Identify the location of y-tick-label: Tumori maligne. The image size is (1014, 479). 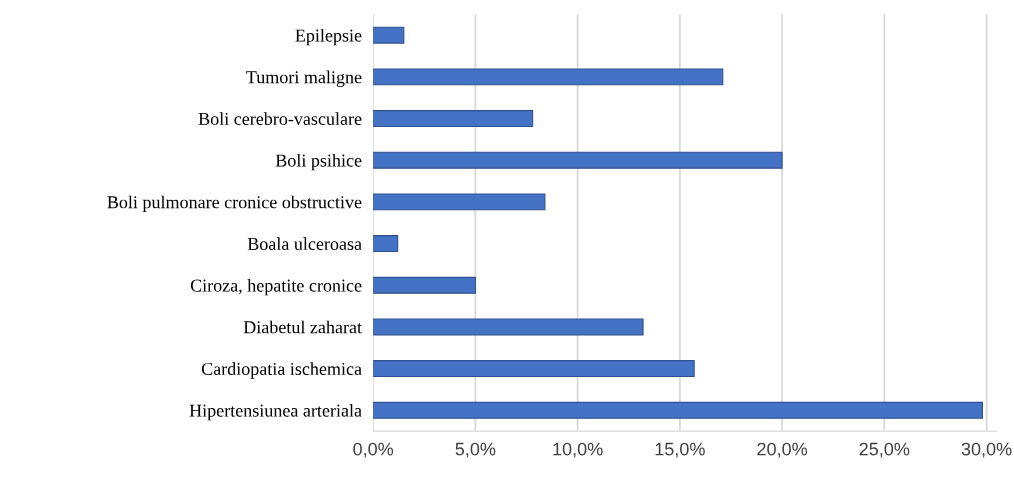
(304, 79).